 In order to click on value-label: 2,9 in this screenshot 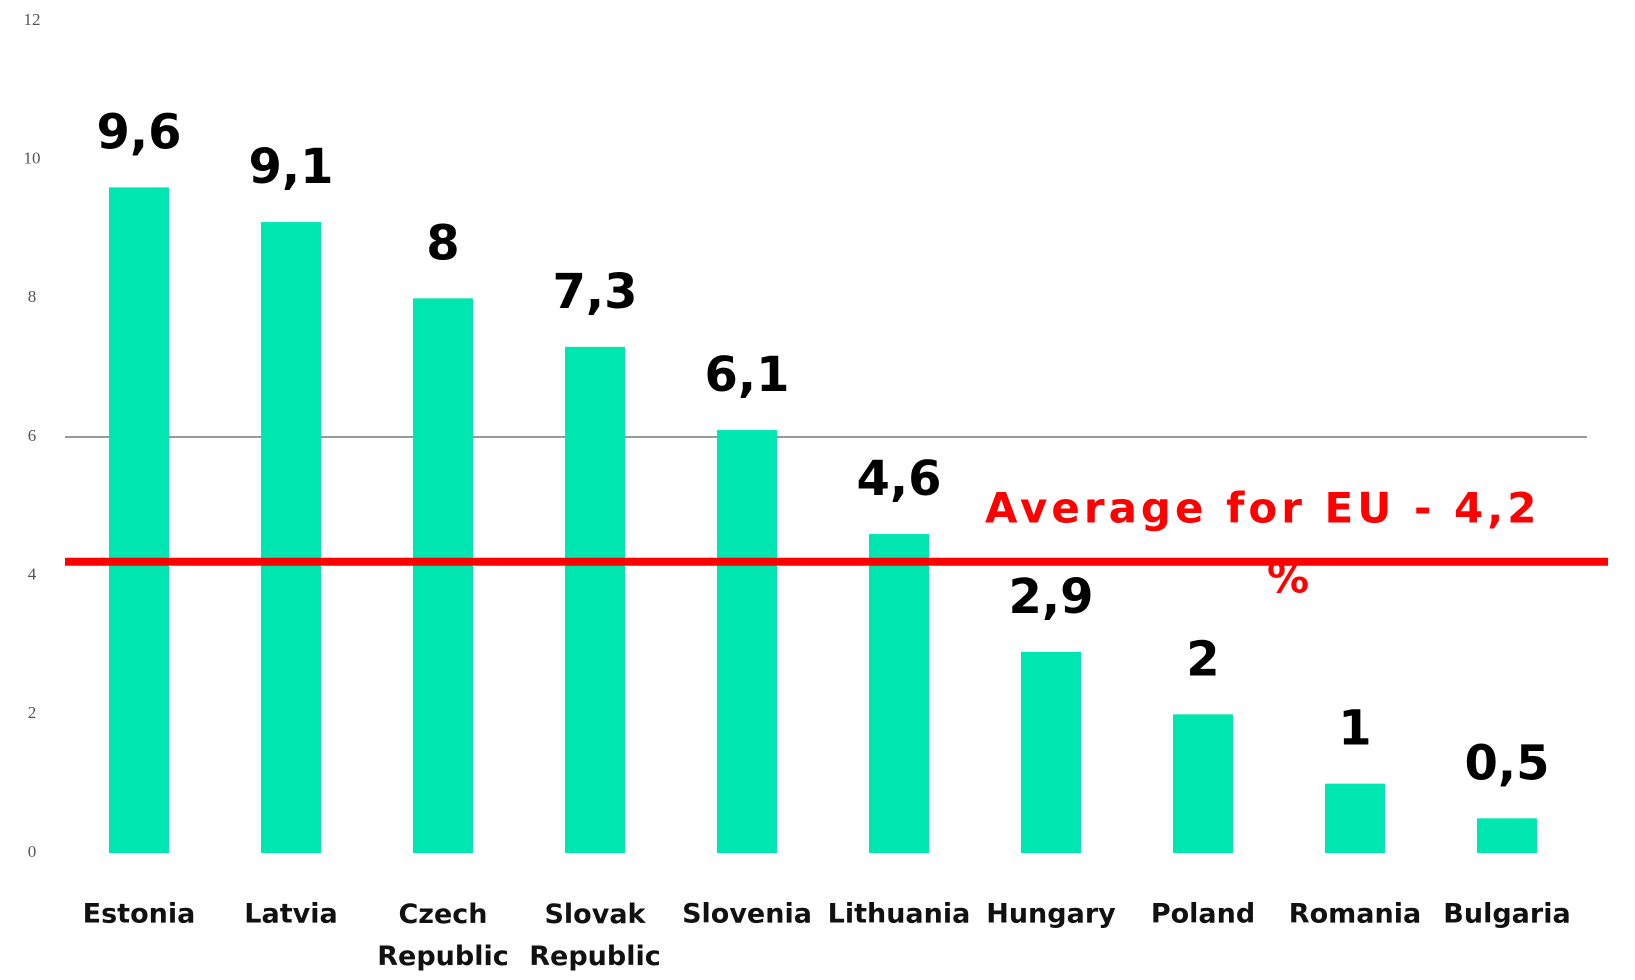, I will do `click(1050, 597)`.